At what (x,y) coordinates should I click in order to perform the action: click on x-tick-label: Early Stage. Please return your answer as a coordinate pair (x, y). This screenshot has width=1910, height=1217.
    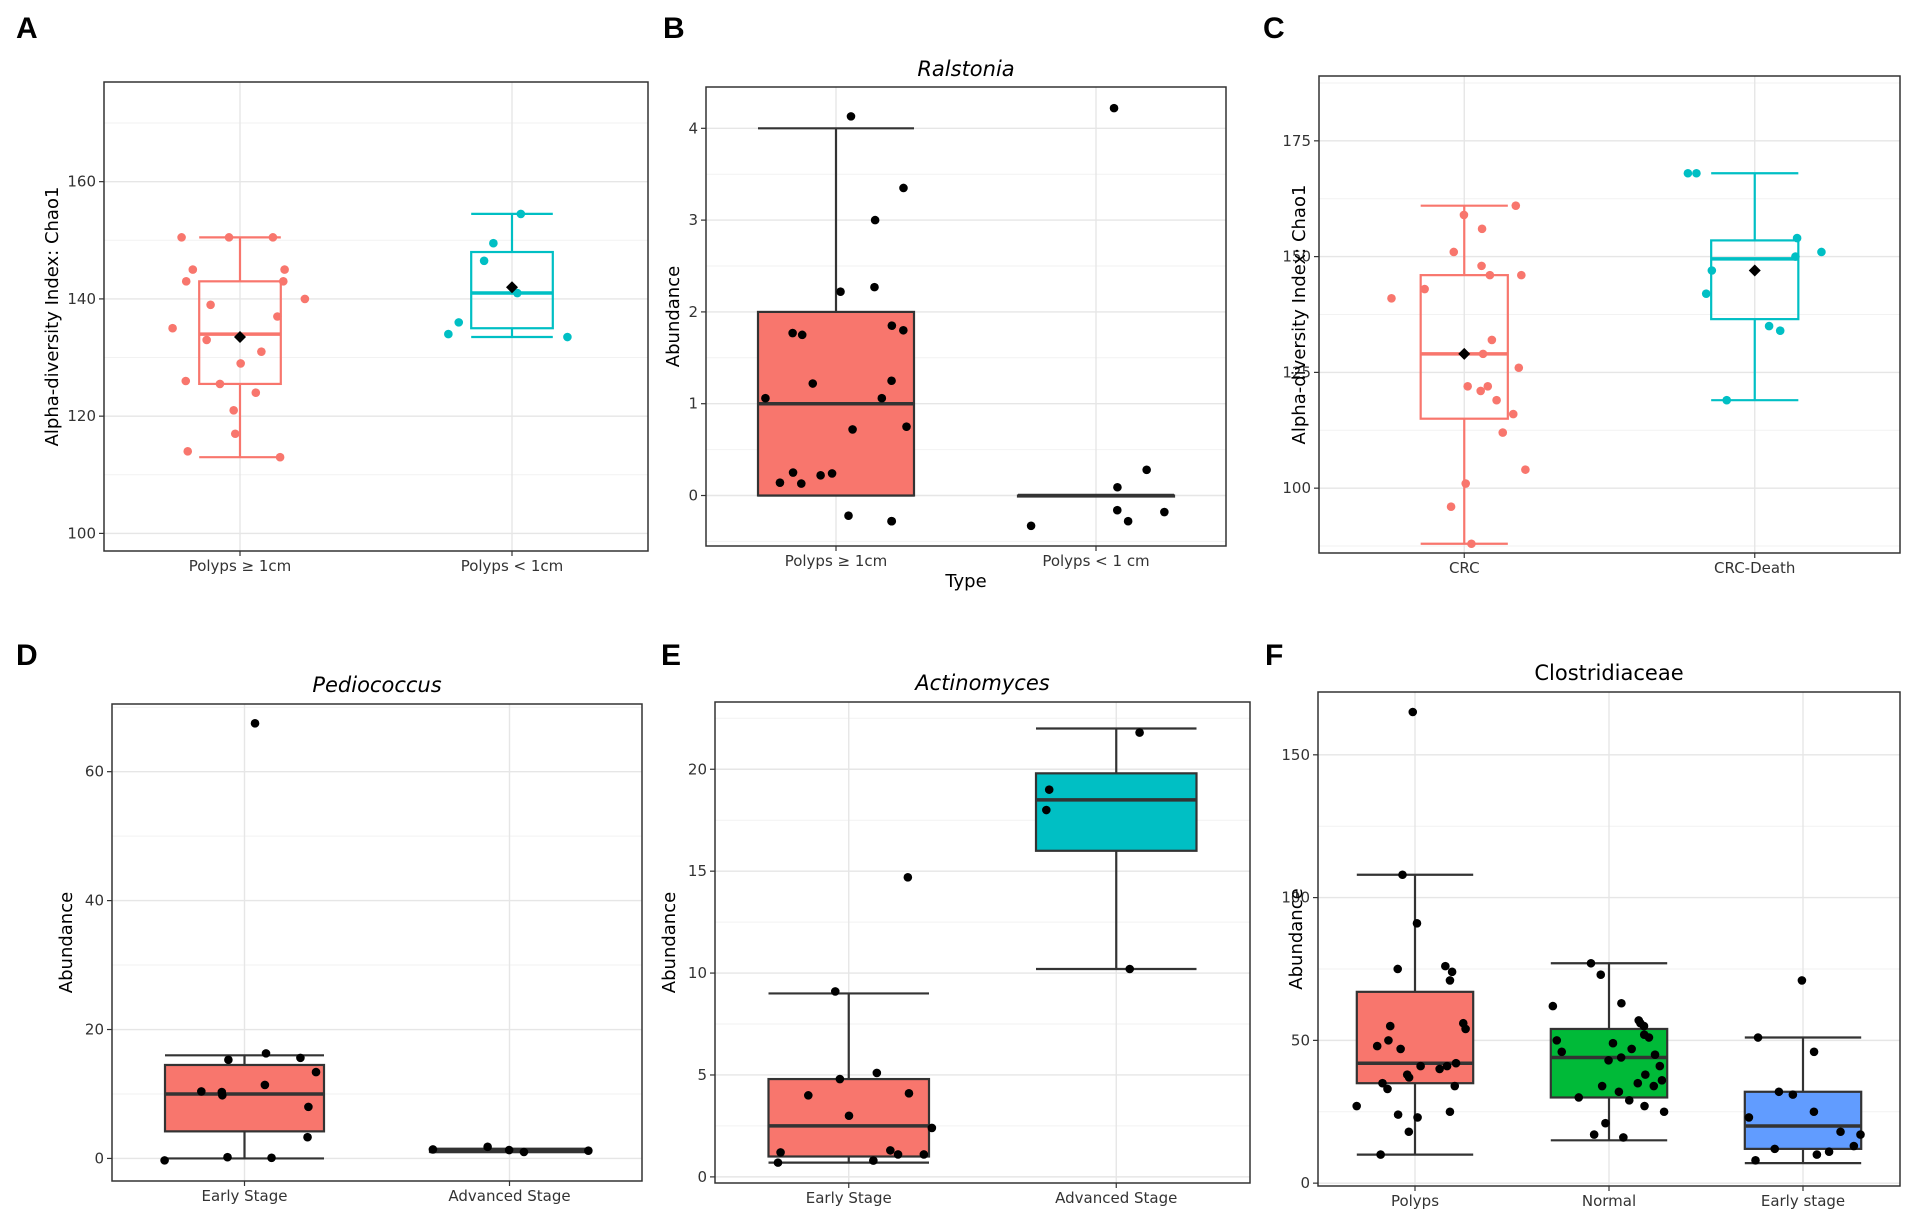
    Looking at the image, I should click on (245, 1196).